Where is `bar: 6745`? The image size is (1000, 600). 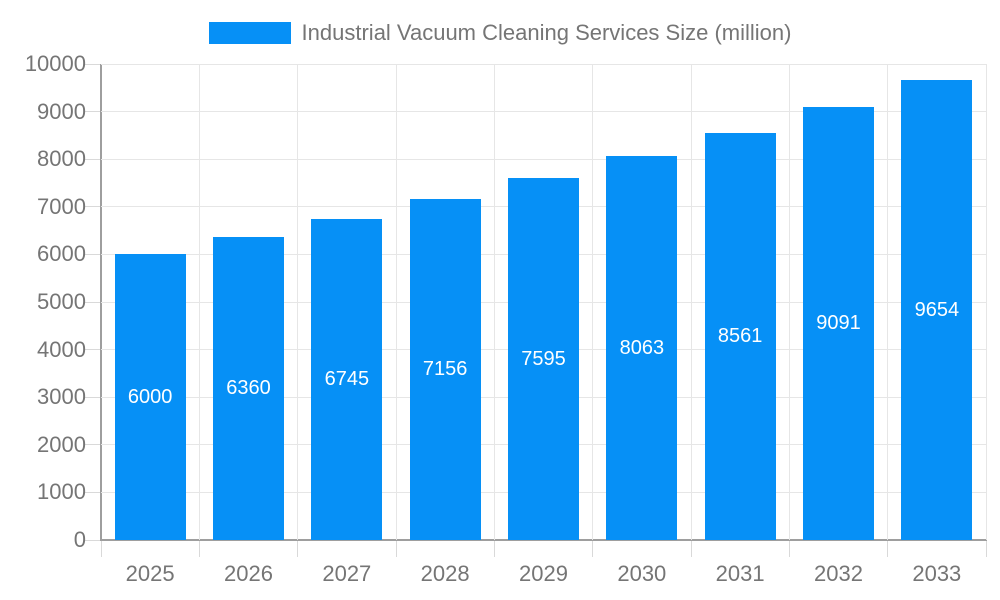
bar: 6745 is located at coordinates (347, 379).